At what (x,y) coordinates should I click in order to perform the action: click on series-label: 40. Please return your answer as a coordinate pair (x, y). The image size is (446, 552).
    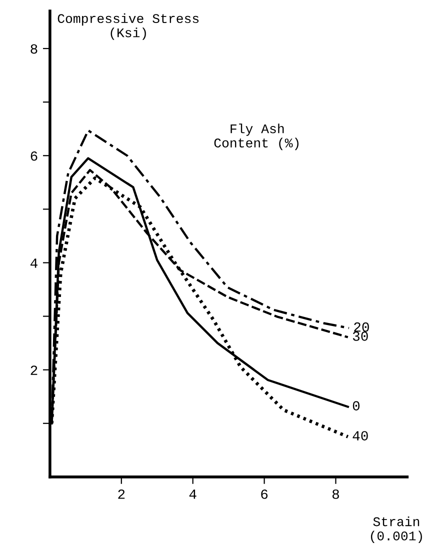
    Looking at the image, I should click on (360, 435).